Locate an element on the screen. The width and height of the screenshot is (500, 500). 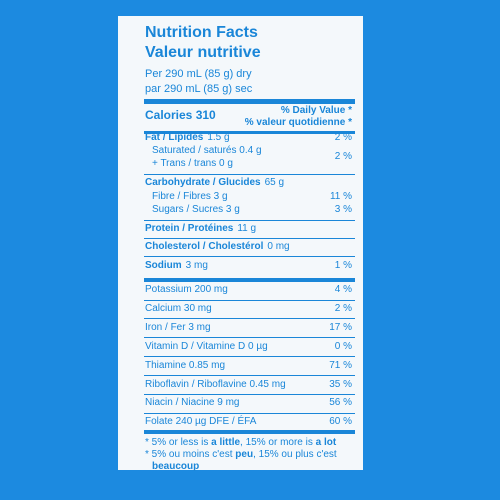
daily-value: 3 % is located at coordinates (343, 209).